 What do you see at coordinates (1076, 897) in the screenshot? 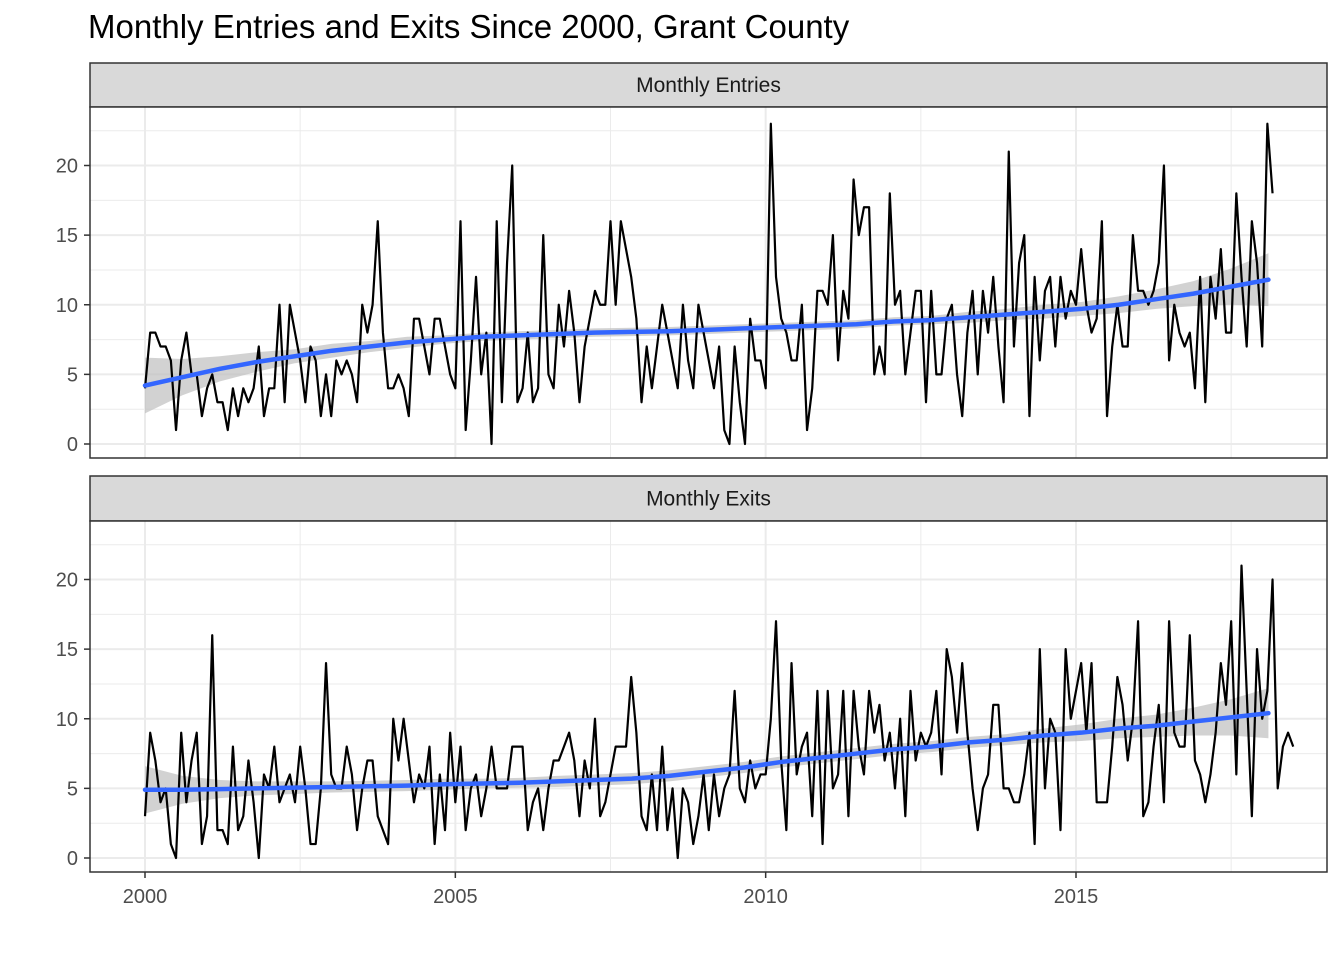
I see `x-tick-label: 2015` at bounding box center [1076, 897].